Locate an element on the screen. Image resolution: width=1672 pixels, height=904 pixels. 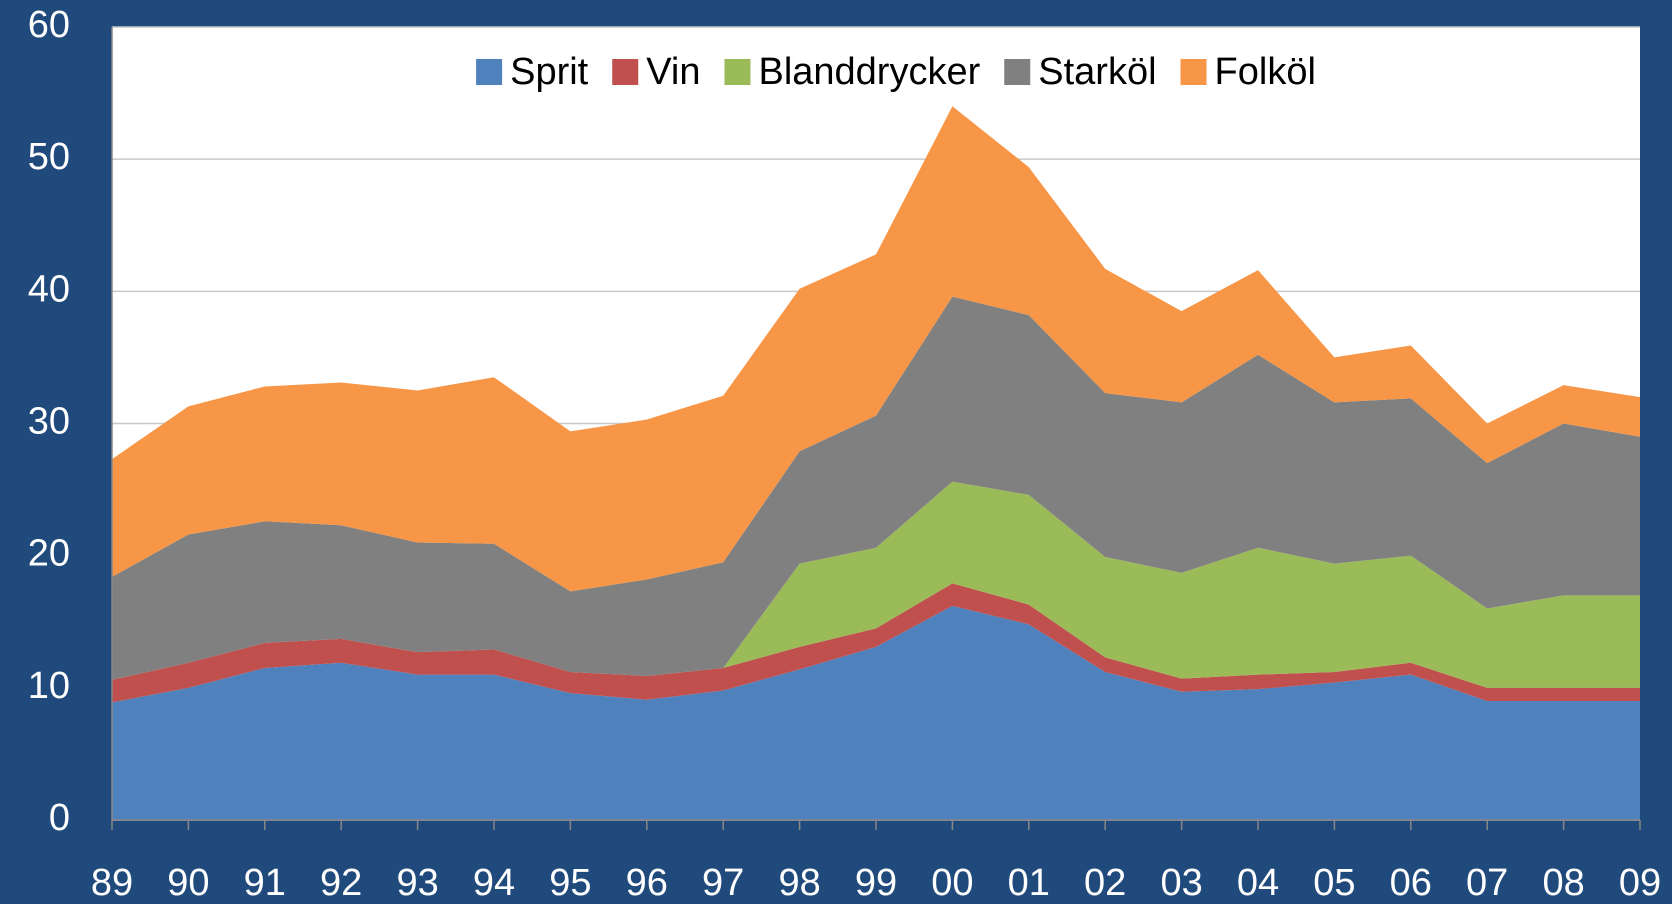
x-tick-label: 93 is located at coordinates (417, 883).